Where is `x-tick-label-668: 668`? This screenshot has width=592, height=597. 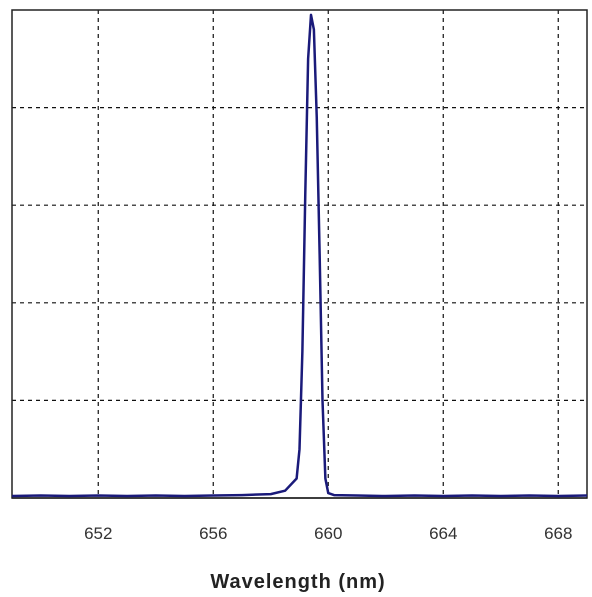
x-tick-label-668: 668 is located at coordinates (558, 533).